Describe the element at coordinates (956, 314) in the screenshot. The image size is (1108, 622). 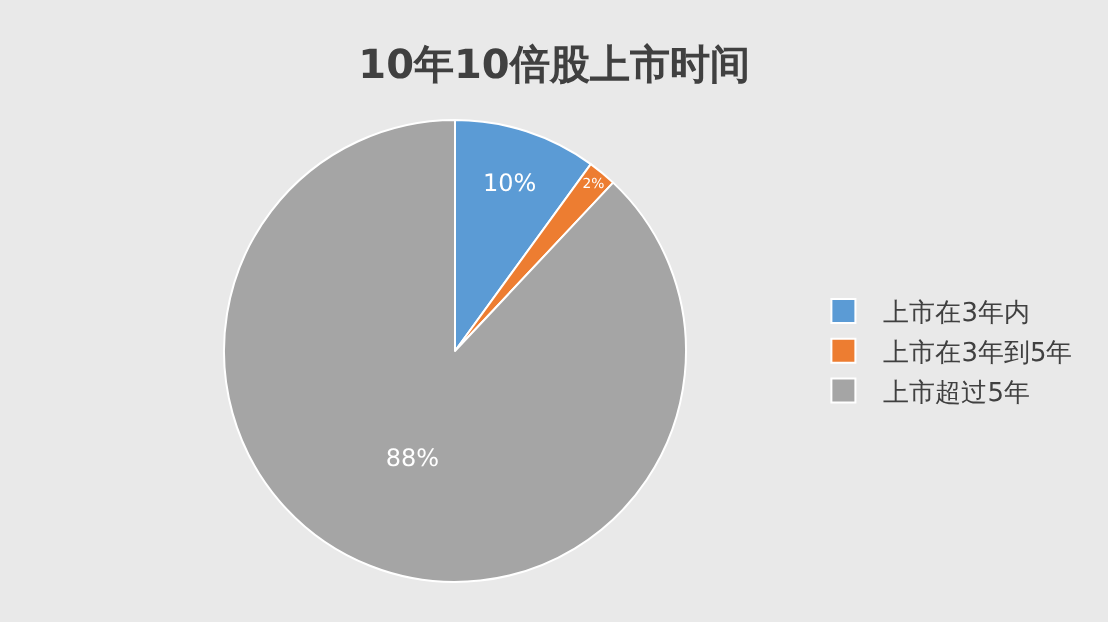
I see `legend-label: 上市在3年内` at that location.